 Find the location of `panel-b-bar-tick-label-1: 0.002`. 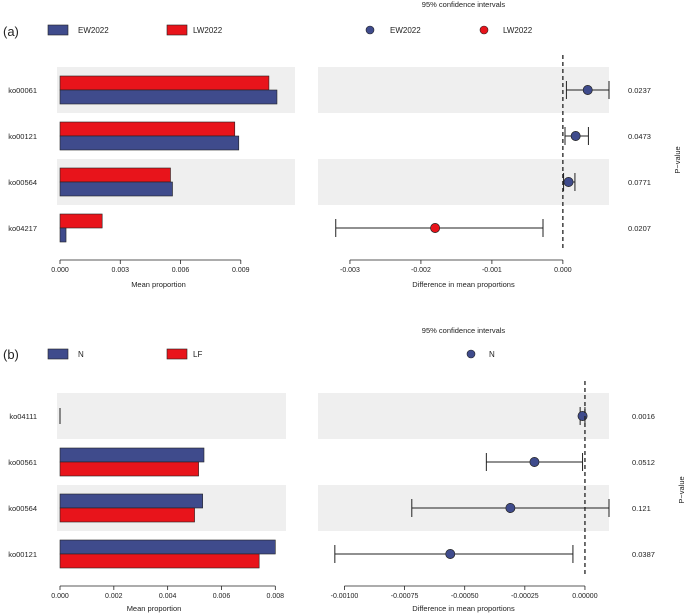

panel-b-bar-tick-label-1: 0.002 is located at coordinates (114, 596).